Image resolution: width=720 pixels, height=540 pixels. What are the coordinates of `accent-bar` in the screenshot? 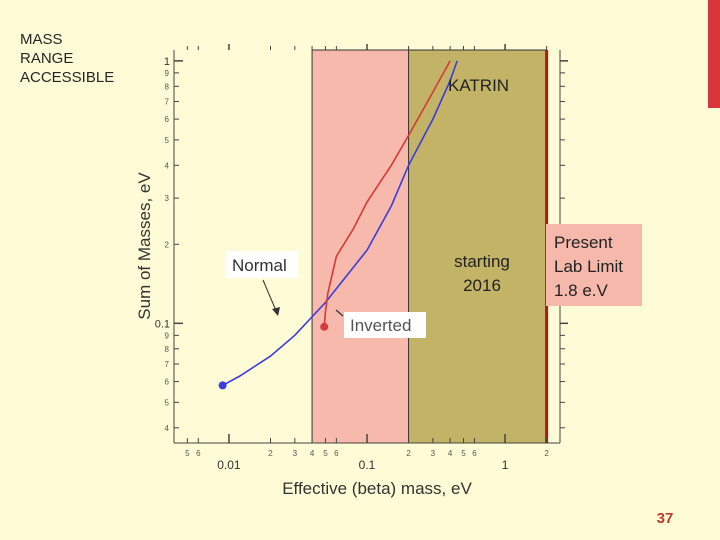 It's located at (714, 54).